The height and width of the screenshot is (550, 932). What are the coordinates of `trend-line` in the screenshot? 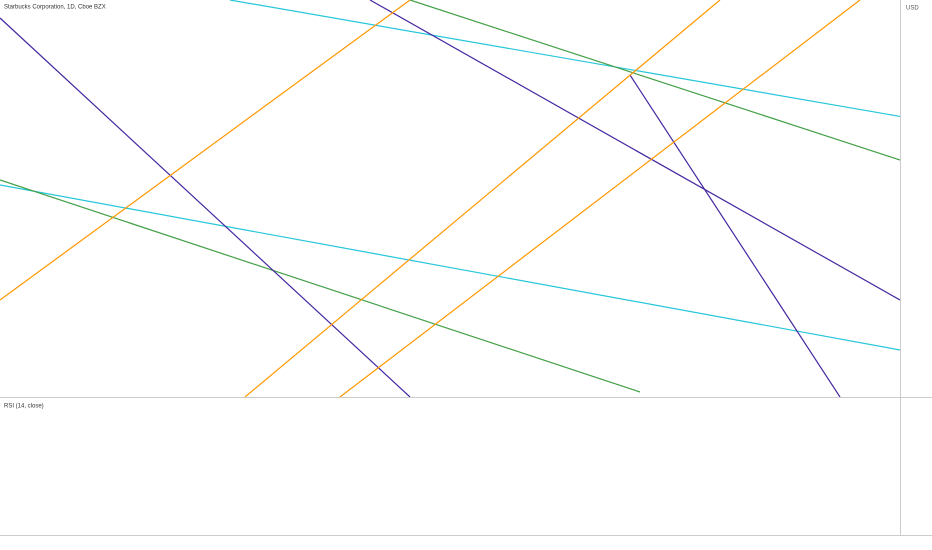 It's located at (735, 235).